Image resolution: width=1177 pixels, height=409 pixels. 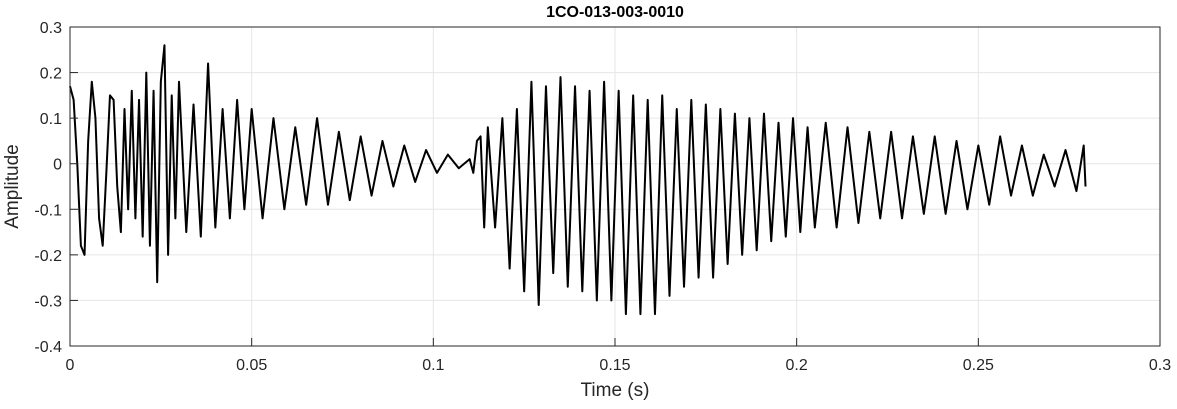 I want to click on chart-title: 1CO-013-003-0010, so click(x=615, y=12).